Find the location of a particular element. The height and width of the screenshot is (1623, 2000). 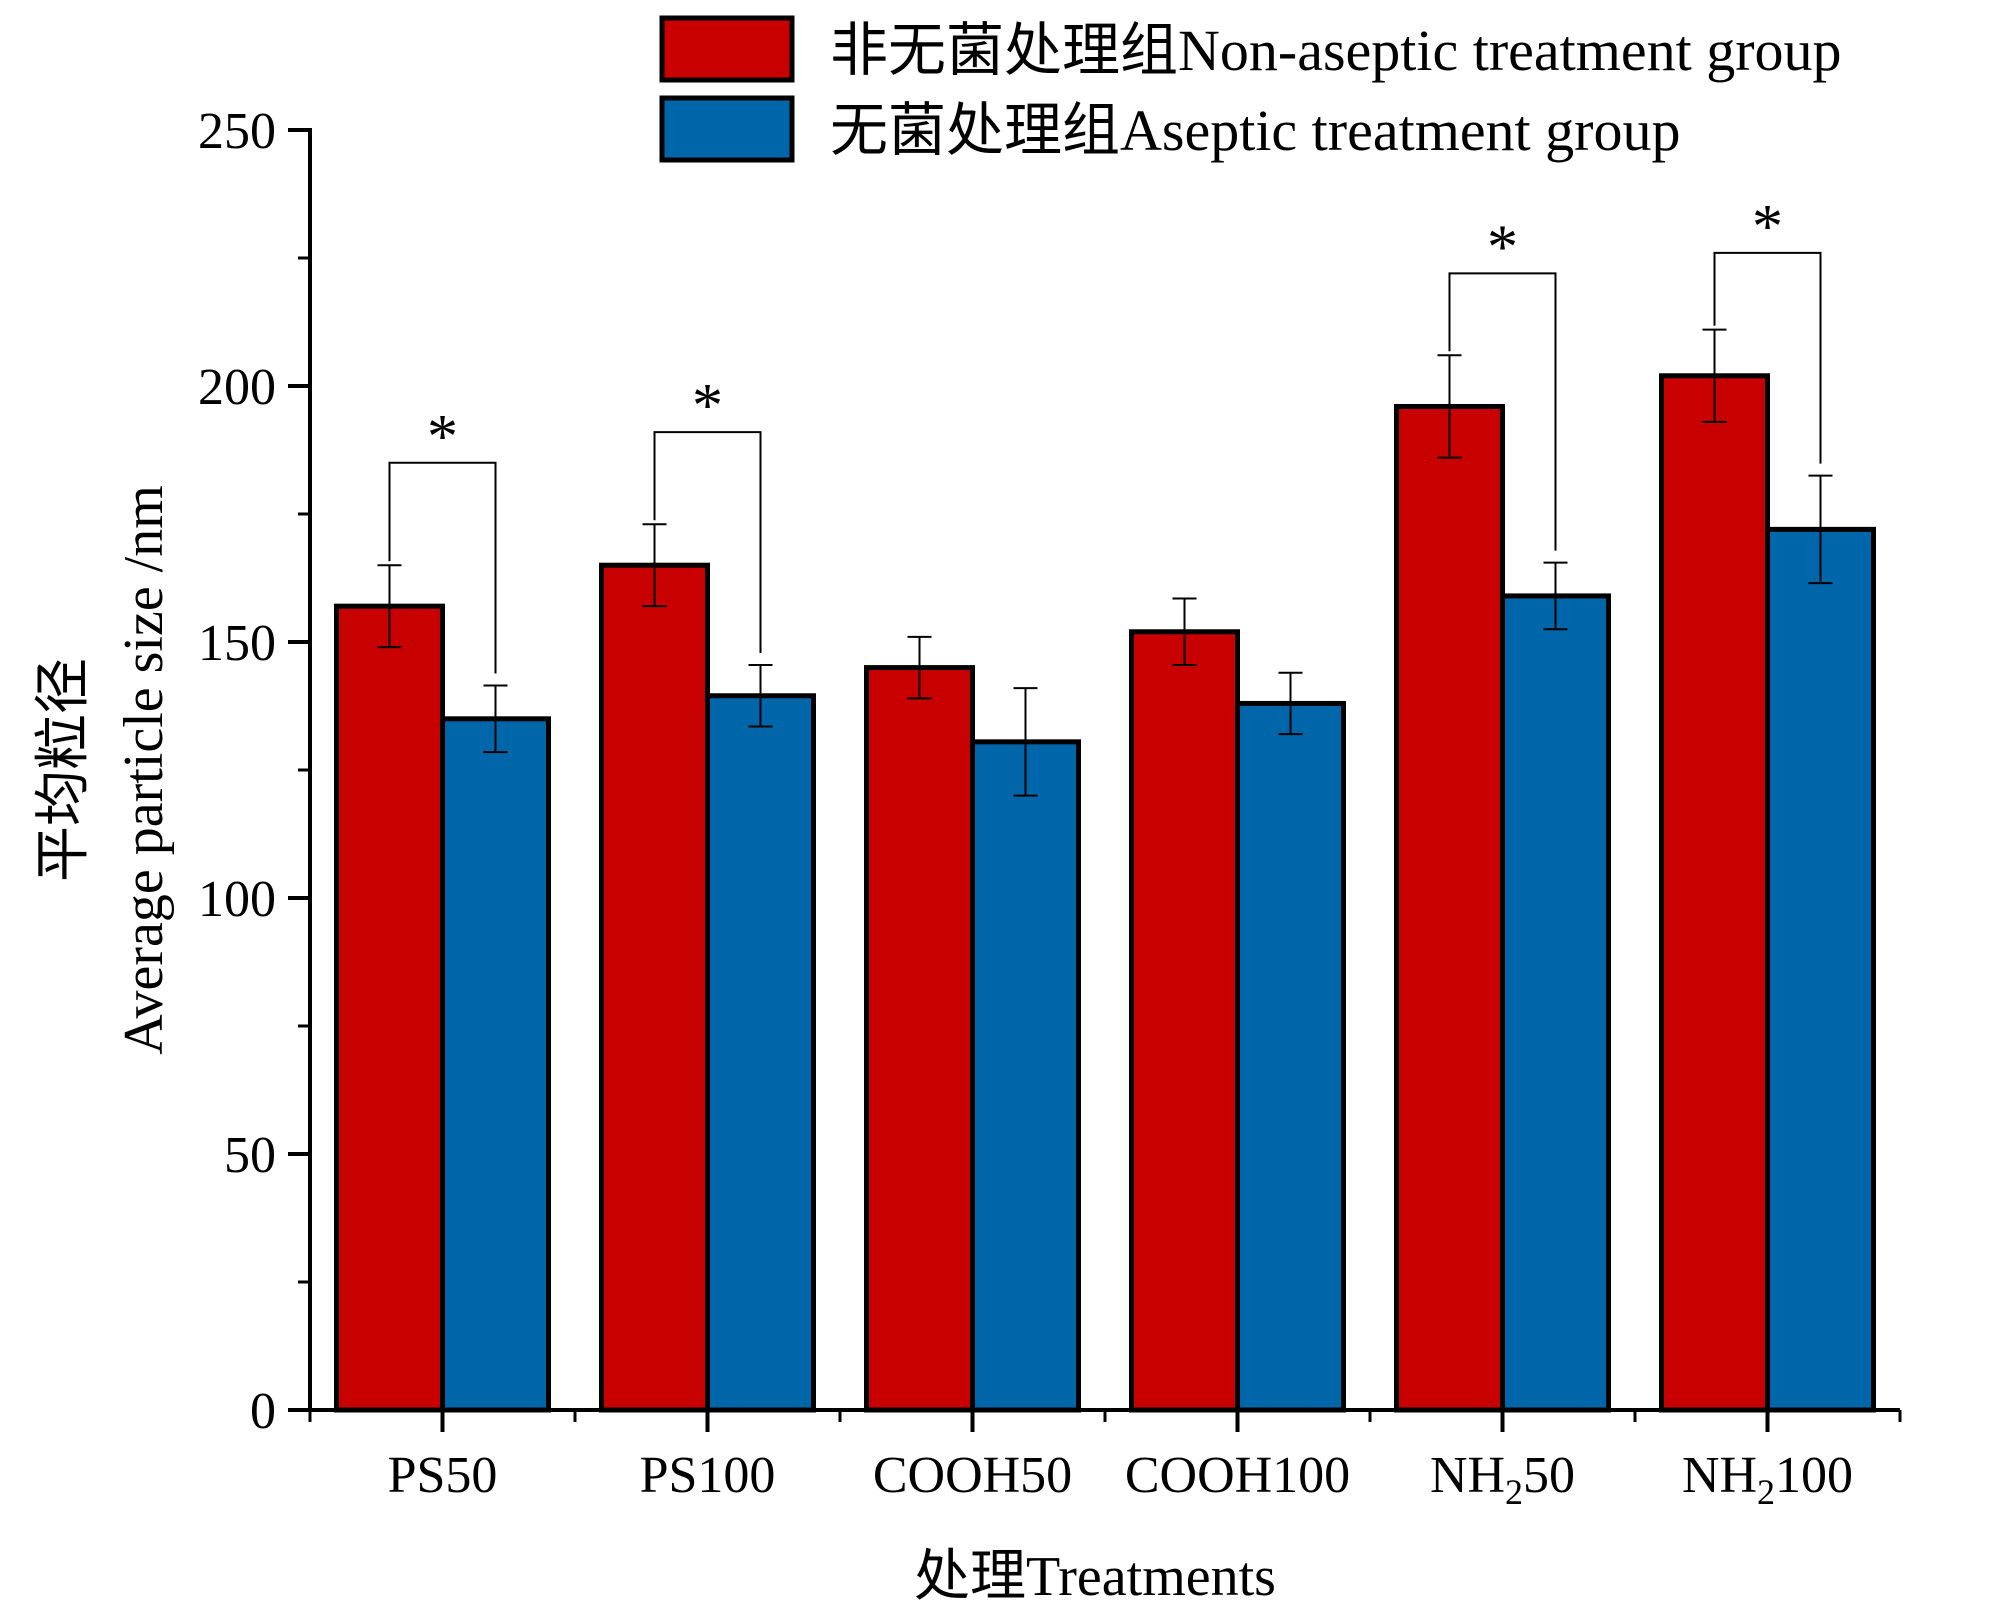

y-tick-label: 50 is located at coordinates (250, 1155).